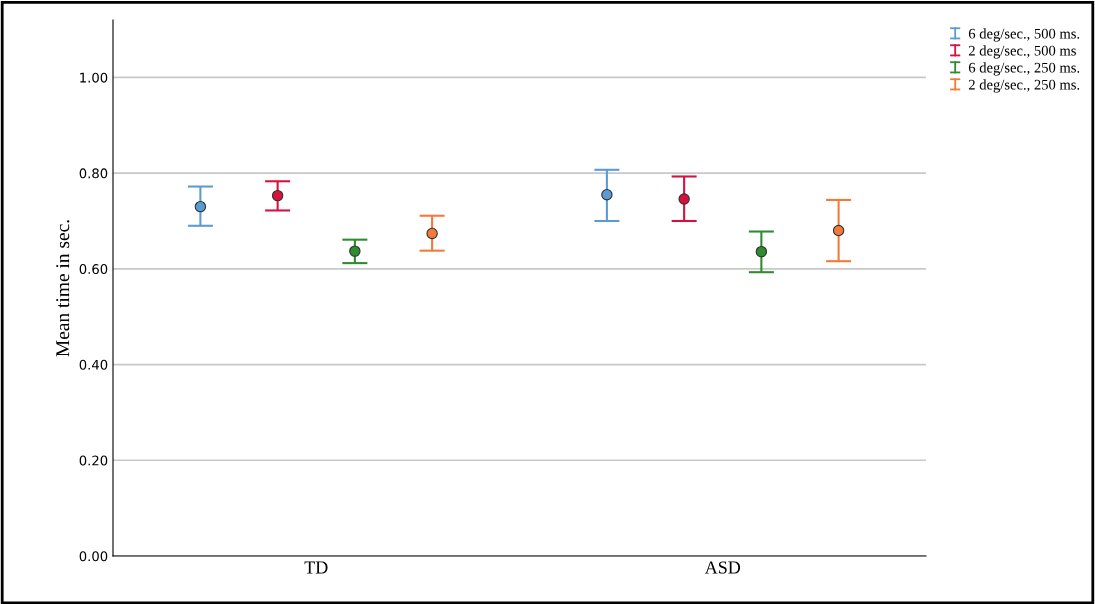  Describe the element at coordinates (63, 288) in the screenshot. I see `y-axis-title: Mean time in sec.` at that location.